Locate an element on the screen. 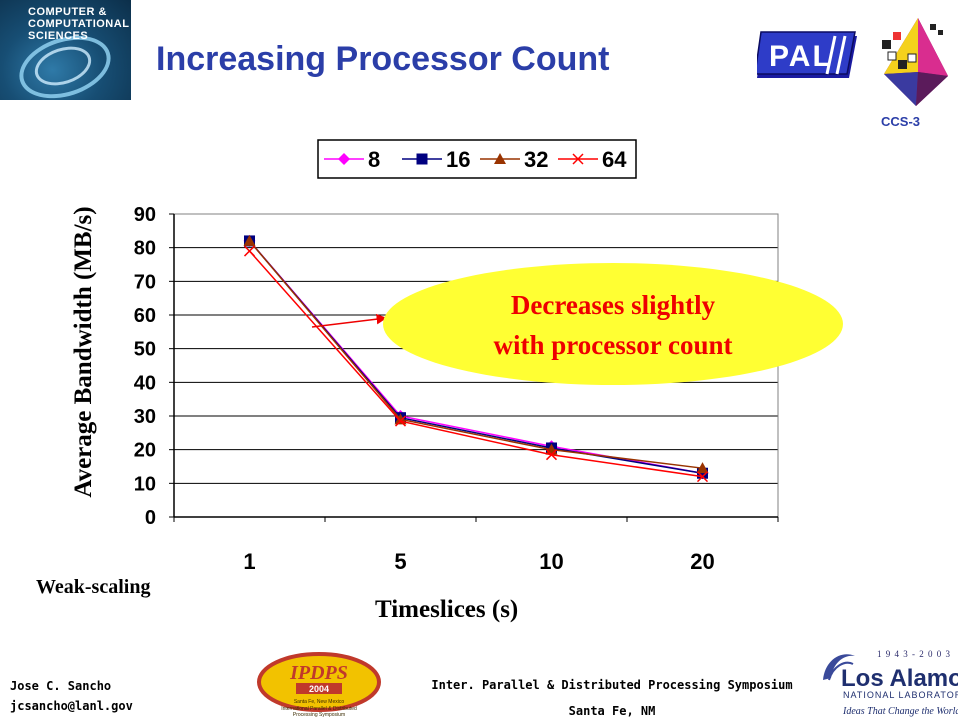 The height and width of the screenshot is (724, 960). y-tick-label: 20 is located at coordinates (145, 451).